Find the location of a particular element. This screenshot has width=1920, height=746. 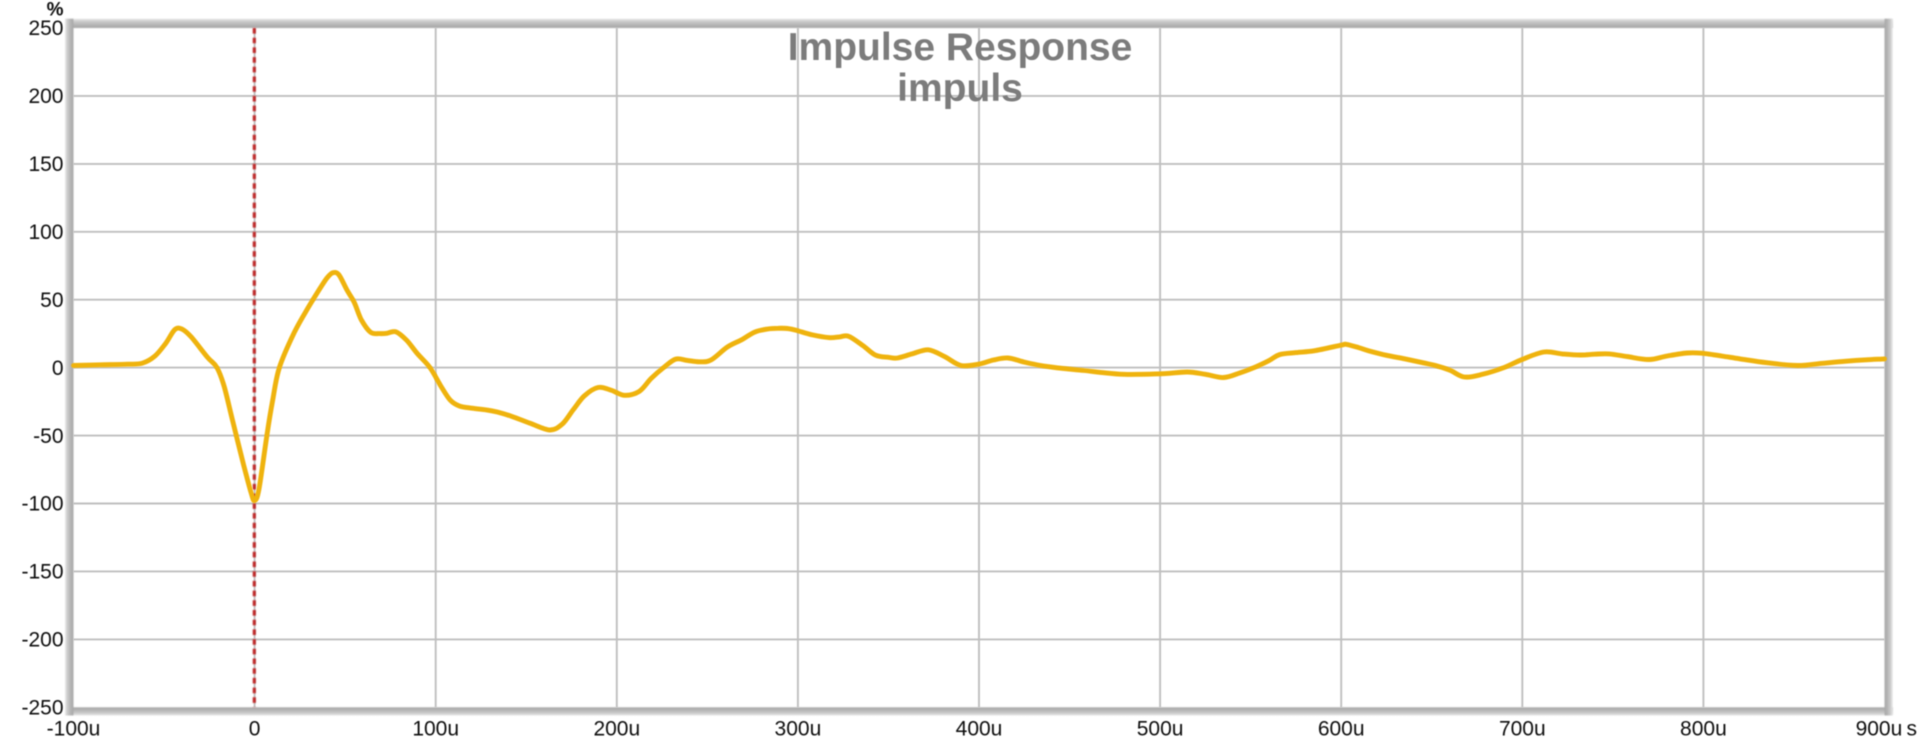

svg-text: Impulse Response is located at coordinates (960, 47).